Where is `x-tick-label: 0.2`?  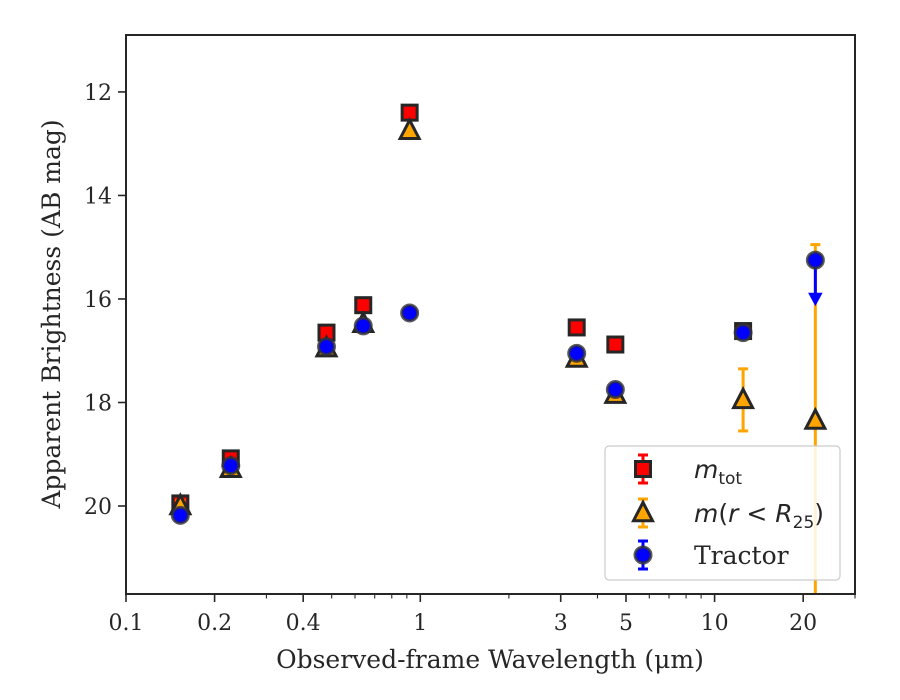 x-tick-label: 0.2 is located at coordinates (214, 623).